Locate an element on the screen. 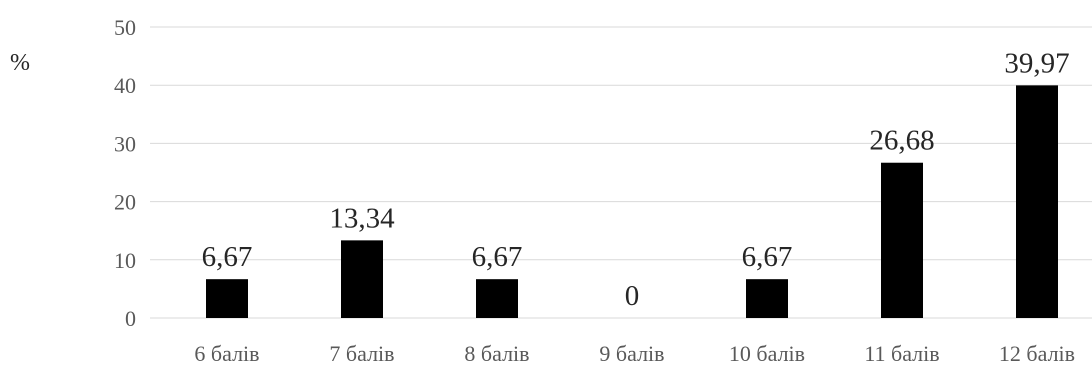 The width and height of the screenshot is (1092, 372). y-tick-label: 20 is located at coordinates (125, 202).